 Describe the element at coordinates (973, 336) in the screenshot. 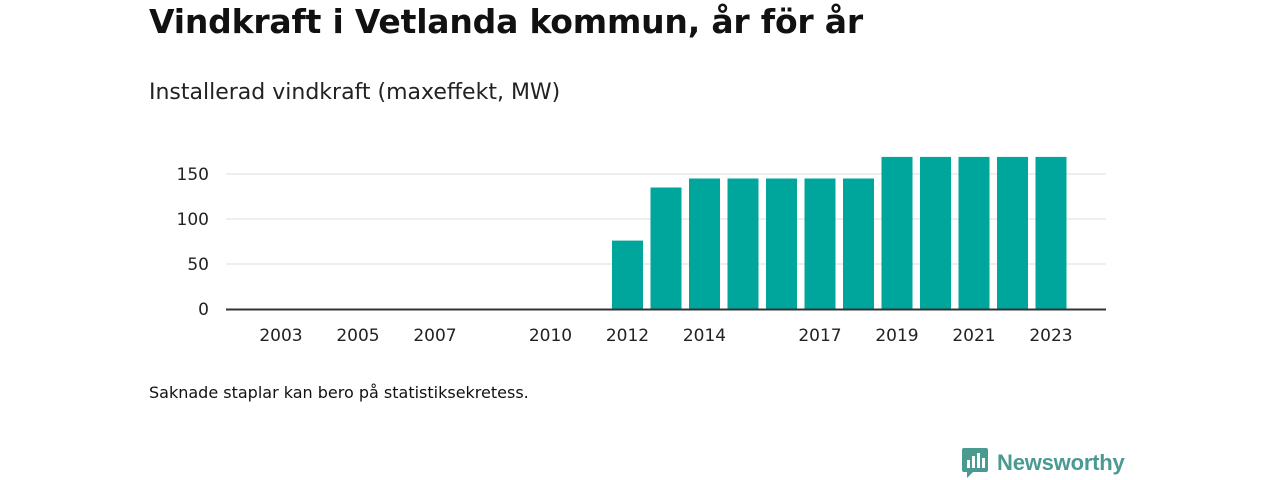

I see `x-tick-label: 2021` at that location.